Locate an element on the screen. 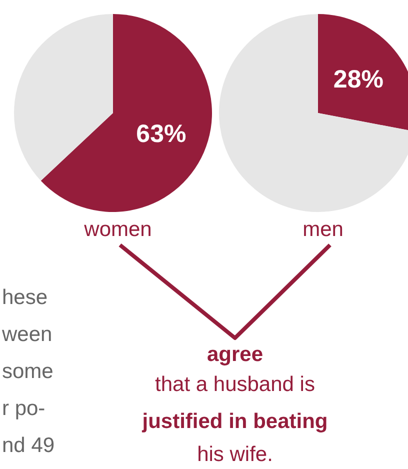  text: his wife. is located at coordinates (235, 455).